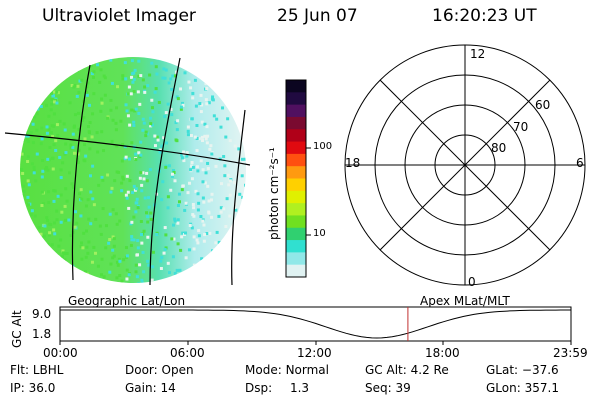 This screenshot has height=400, width=600. I want to click on observation-time: 16:20:23 UT, so click(484, 16).